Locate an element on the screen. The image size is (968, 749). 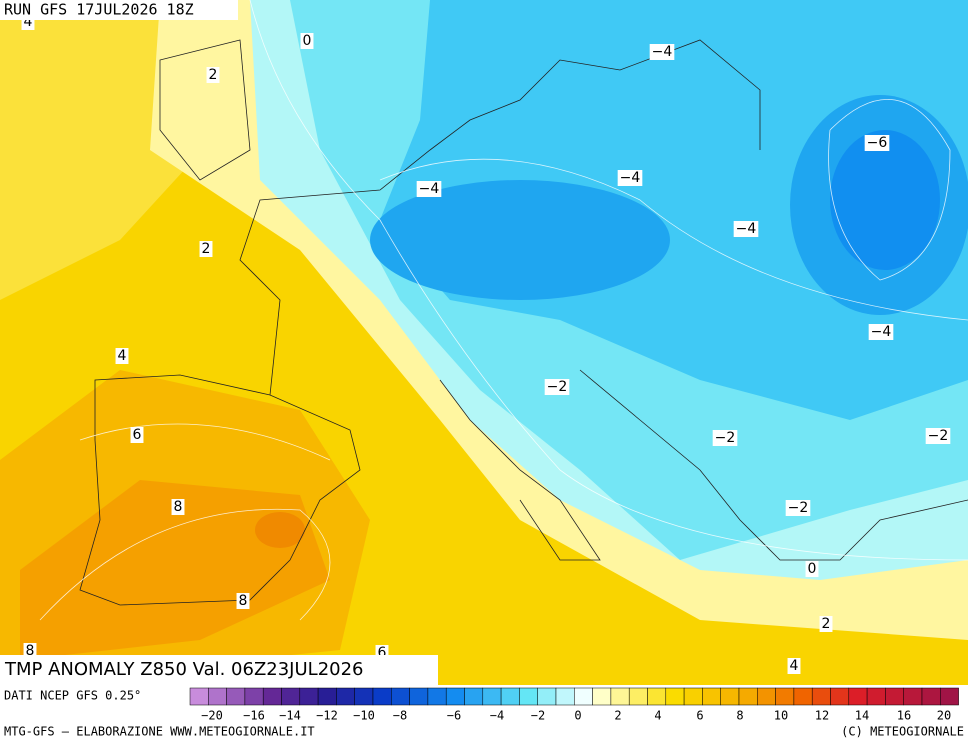
contour-label: −6 is located at coordinates (877, 143).